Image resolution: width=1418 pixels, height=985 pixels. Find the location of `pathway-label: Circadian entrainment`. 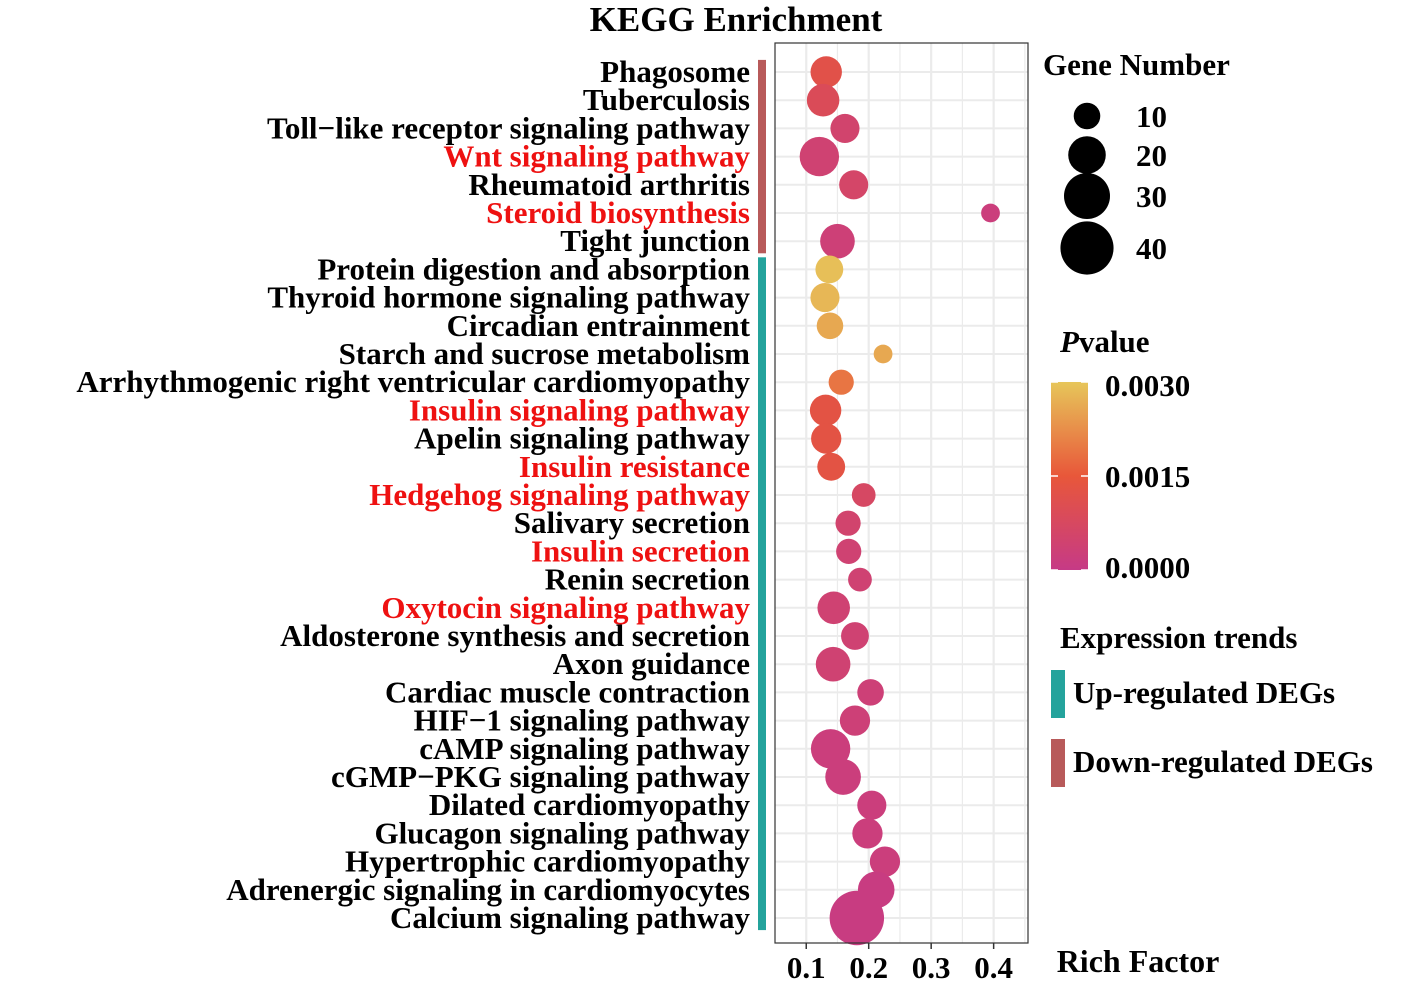

pathway-label: Circadian entrainment is located at coordinates (599, 325).